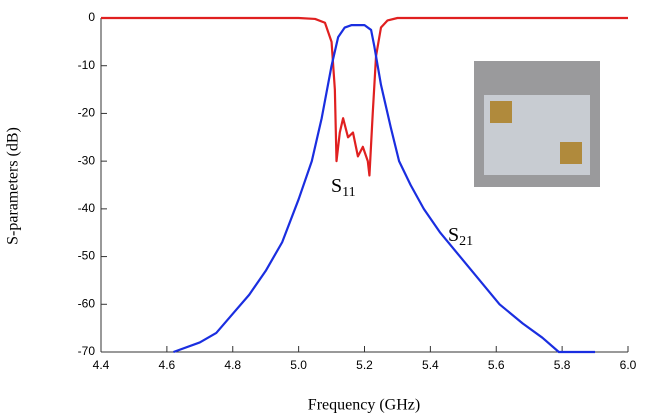 This screenshot has height=417, width=651. I want to click on y-tick-label: -60, so click(87, 303).